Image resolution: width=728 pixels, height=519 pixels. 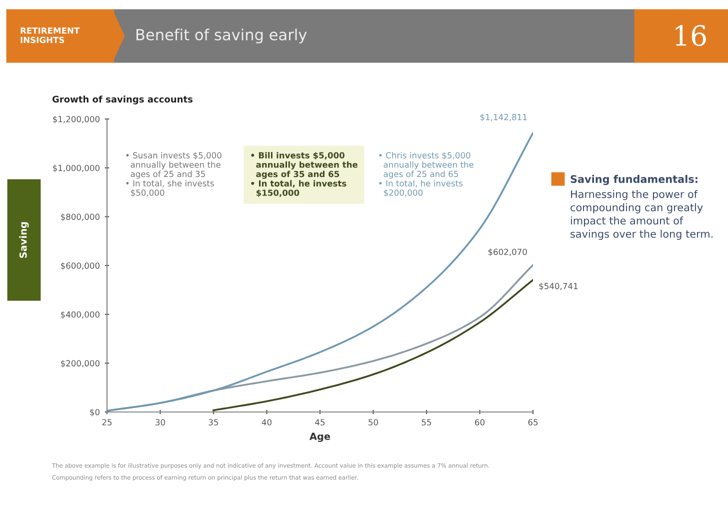 What do you see at coordinates (304, 175) in the screenshot?
I see `annotation: • Bill invests $5,000 annually between the ages of 35 and 65 • In total, he invests $150,000` at bounding box center [304, 175].